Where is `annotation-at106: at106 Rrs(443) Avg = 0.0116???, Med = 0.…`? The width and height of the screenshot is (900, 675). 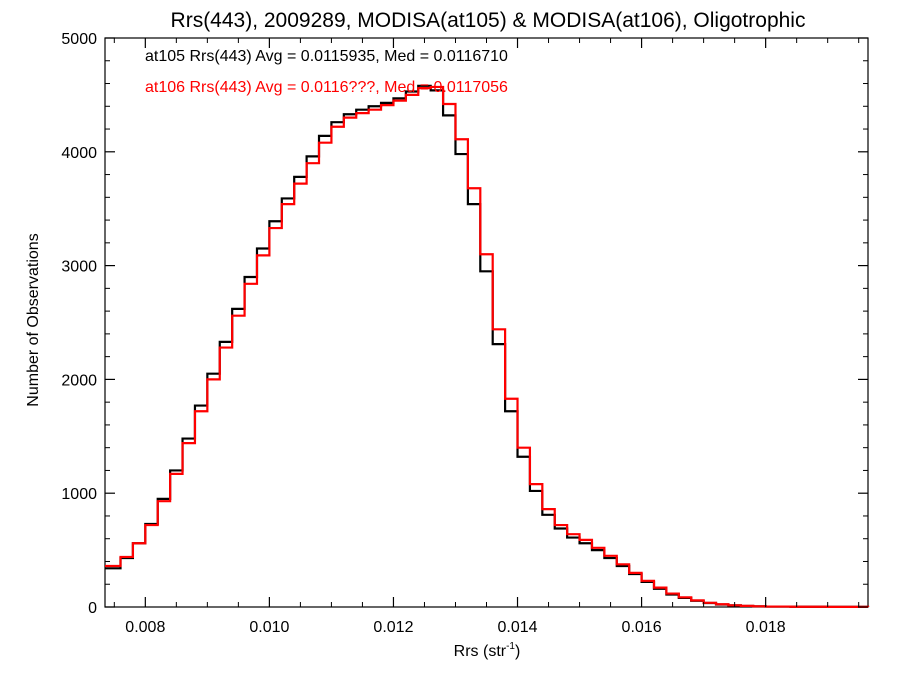
annotation-at106: at106 Rrs(443) Avg = 0.0116???, Med = 0.… is located at coordinates (326, 87).